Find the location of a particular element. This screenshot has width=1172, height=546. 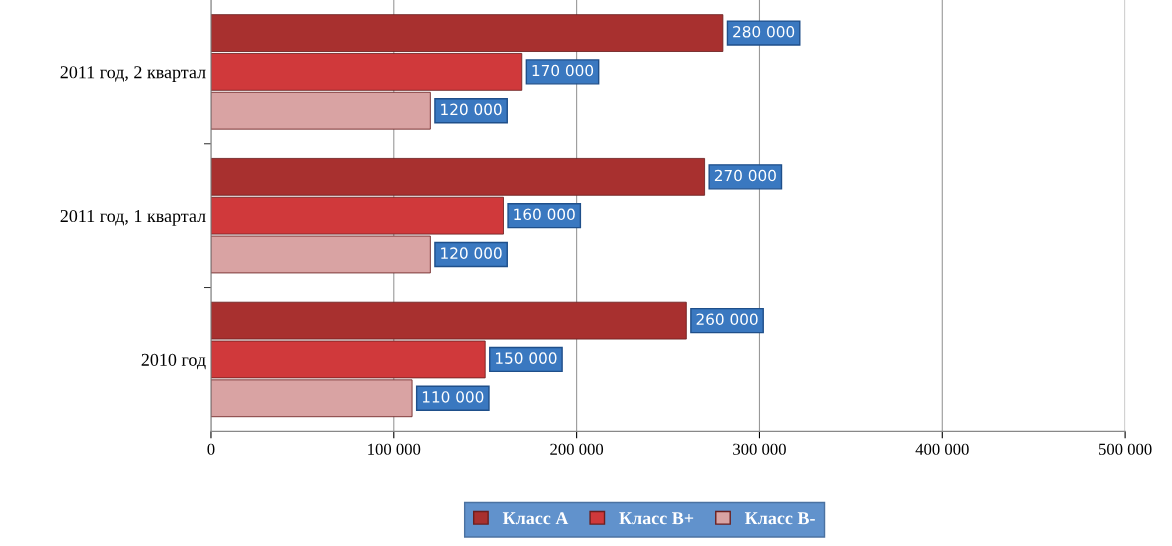

data-label: 110 000 is located at coordinates (453, 397).